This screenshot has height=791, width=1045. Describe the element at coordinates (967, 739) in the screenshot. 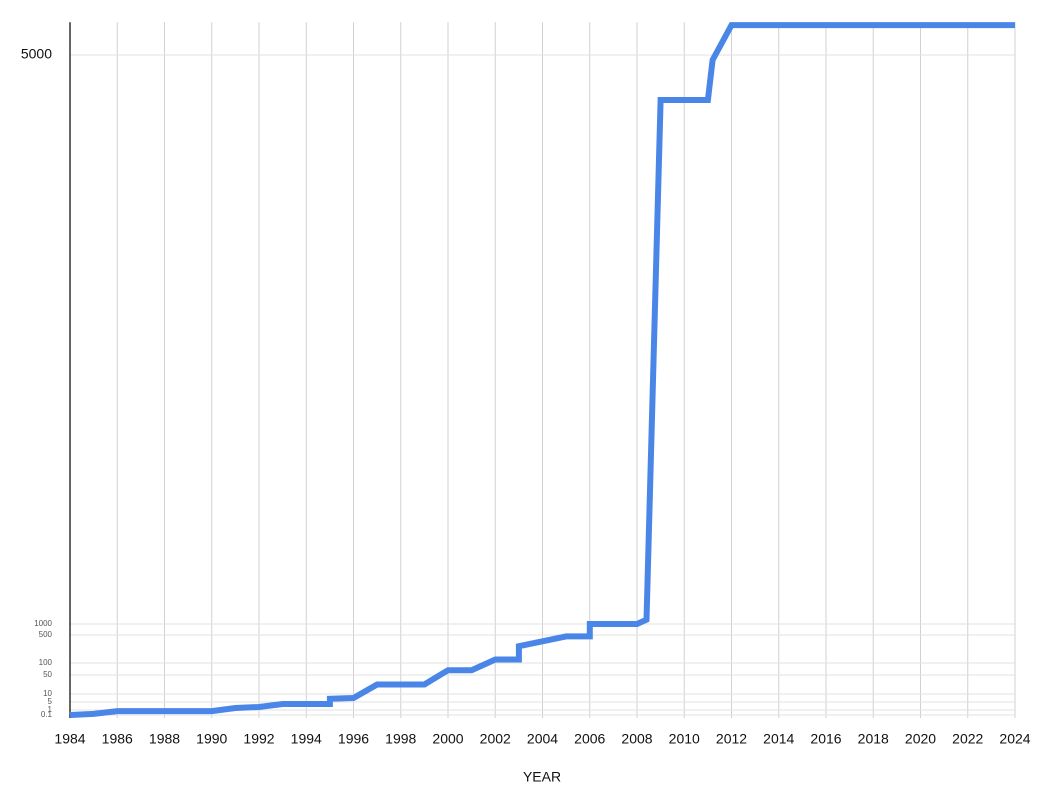

I see `x-tick-label: 2022` at that location.